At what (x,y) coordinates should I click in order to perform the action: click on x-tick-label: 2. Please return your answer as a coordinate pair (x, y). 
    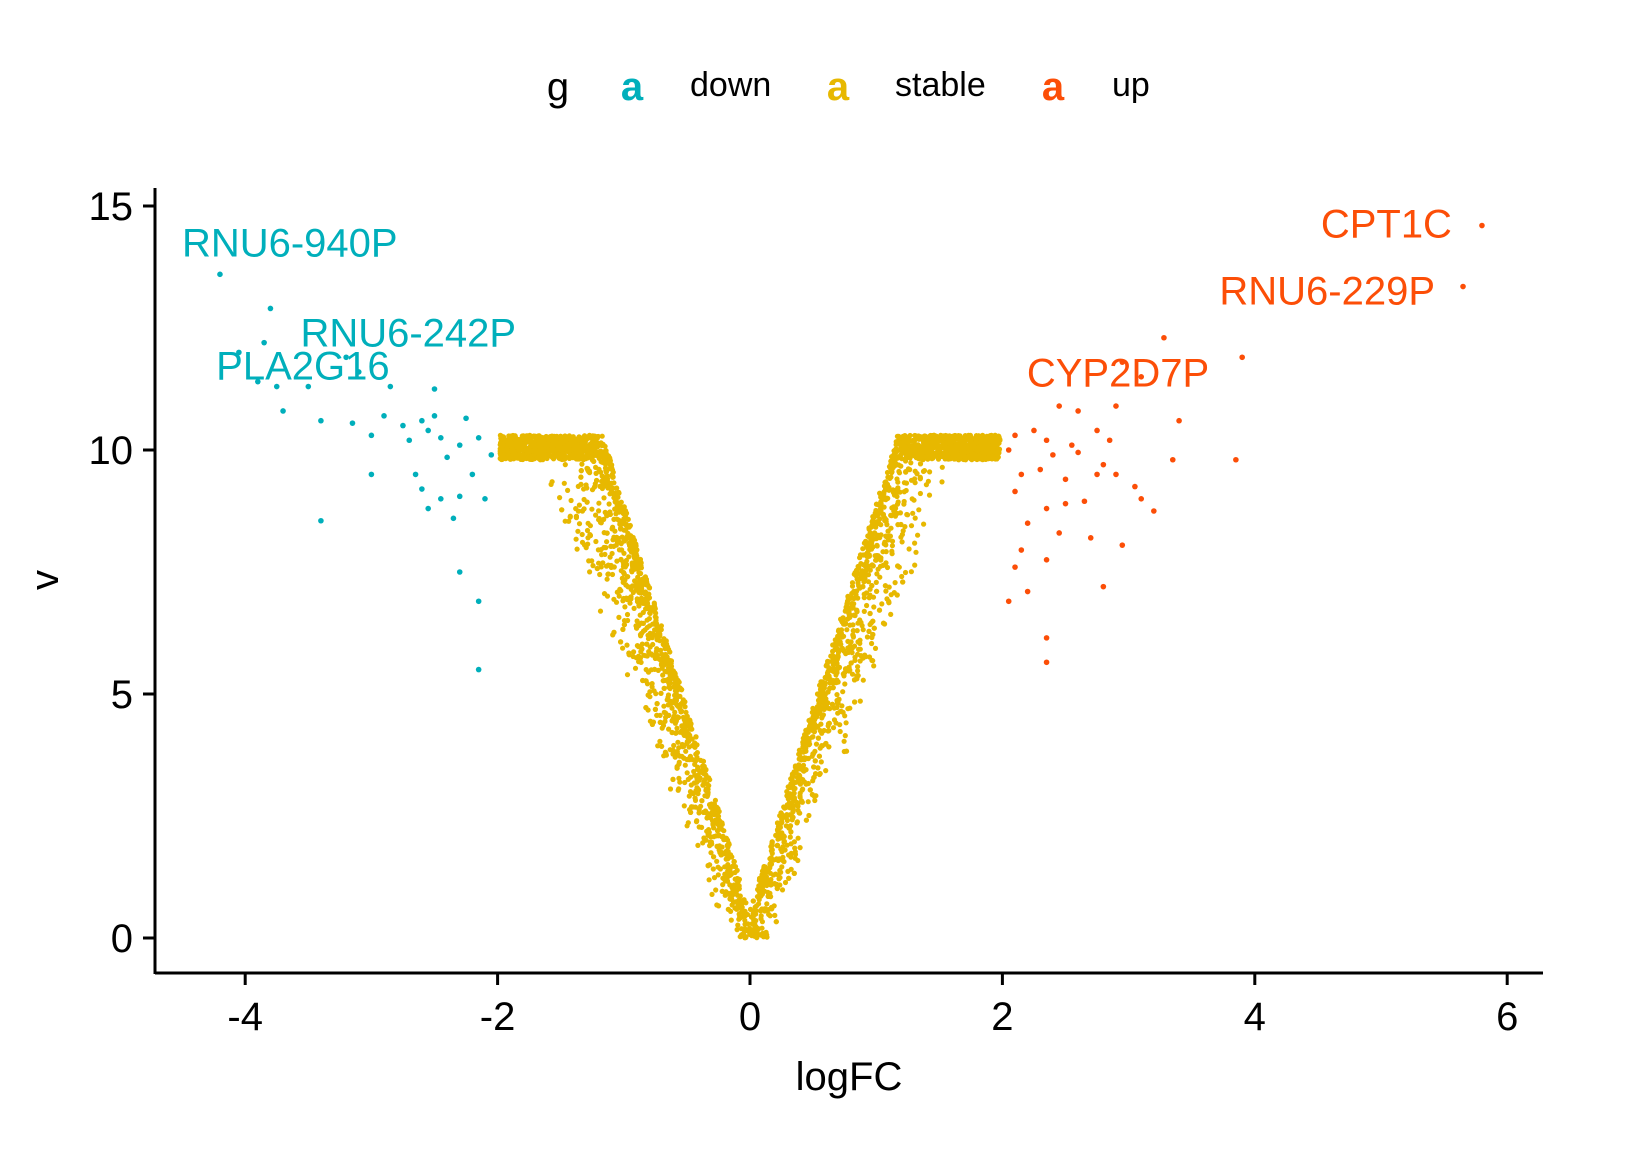
    Looking at the image, I should click on (1002, 1017).